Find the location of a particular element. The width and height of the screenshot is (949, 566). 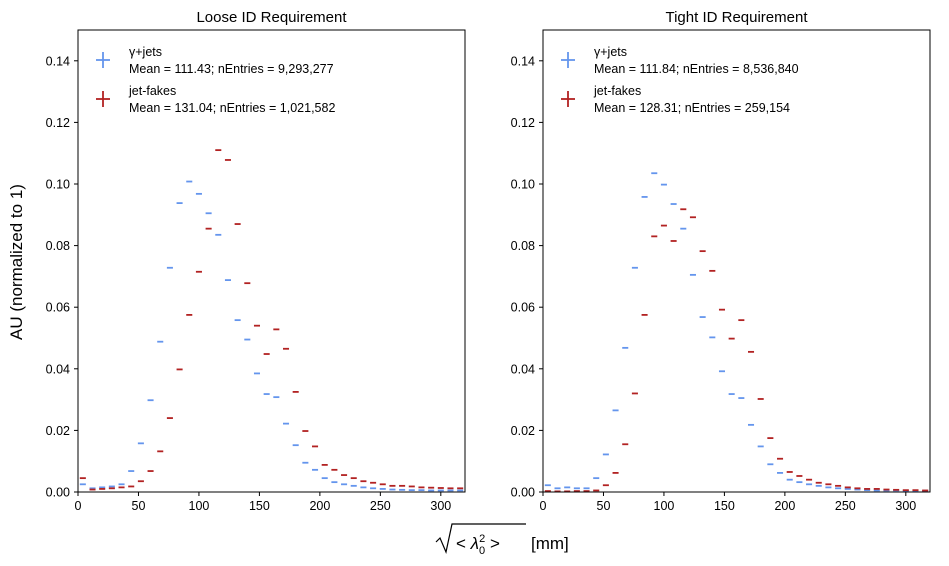

x-axis-label: < λ02 > [mm] is located at coordinates (502, 540).